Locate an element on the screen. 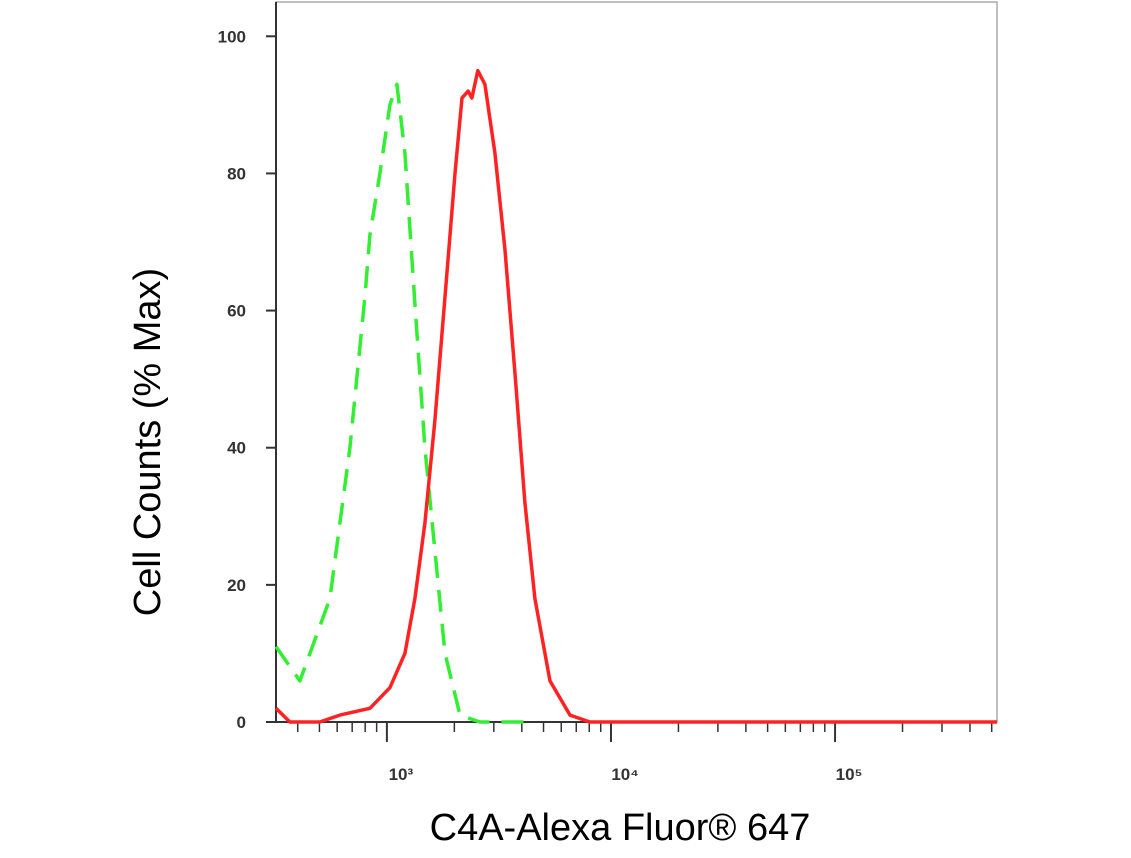 The width and height of the screenshot is (1131, 858). x-tick-label: 10³ is located at coordinates (401, 774).